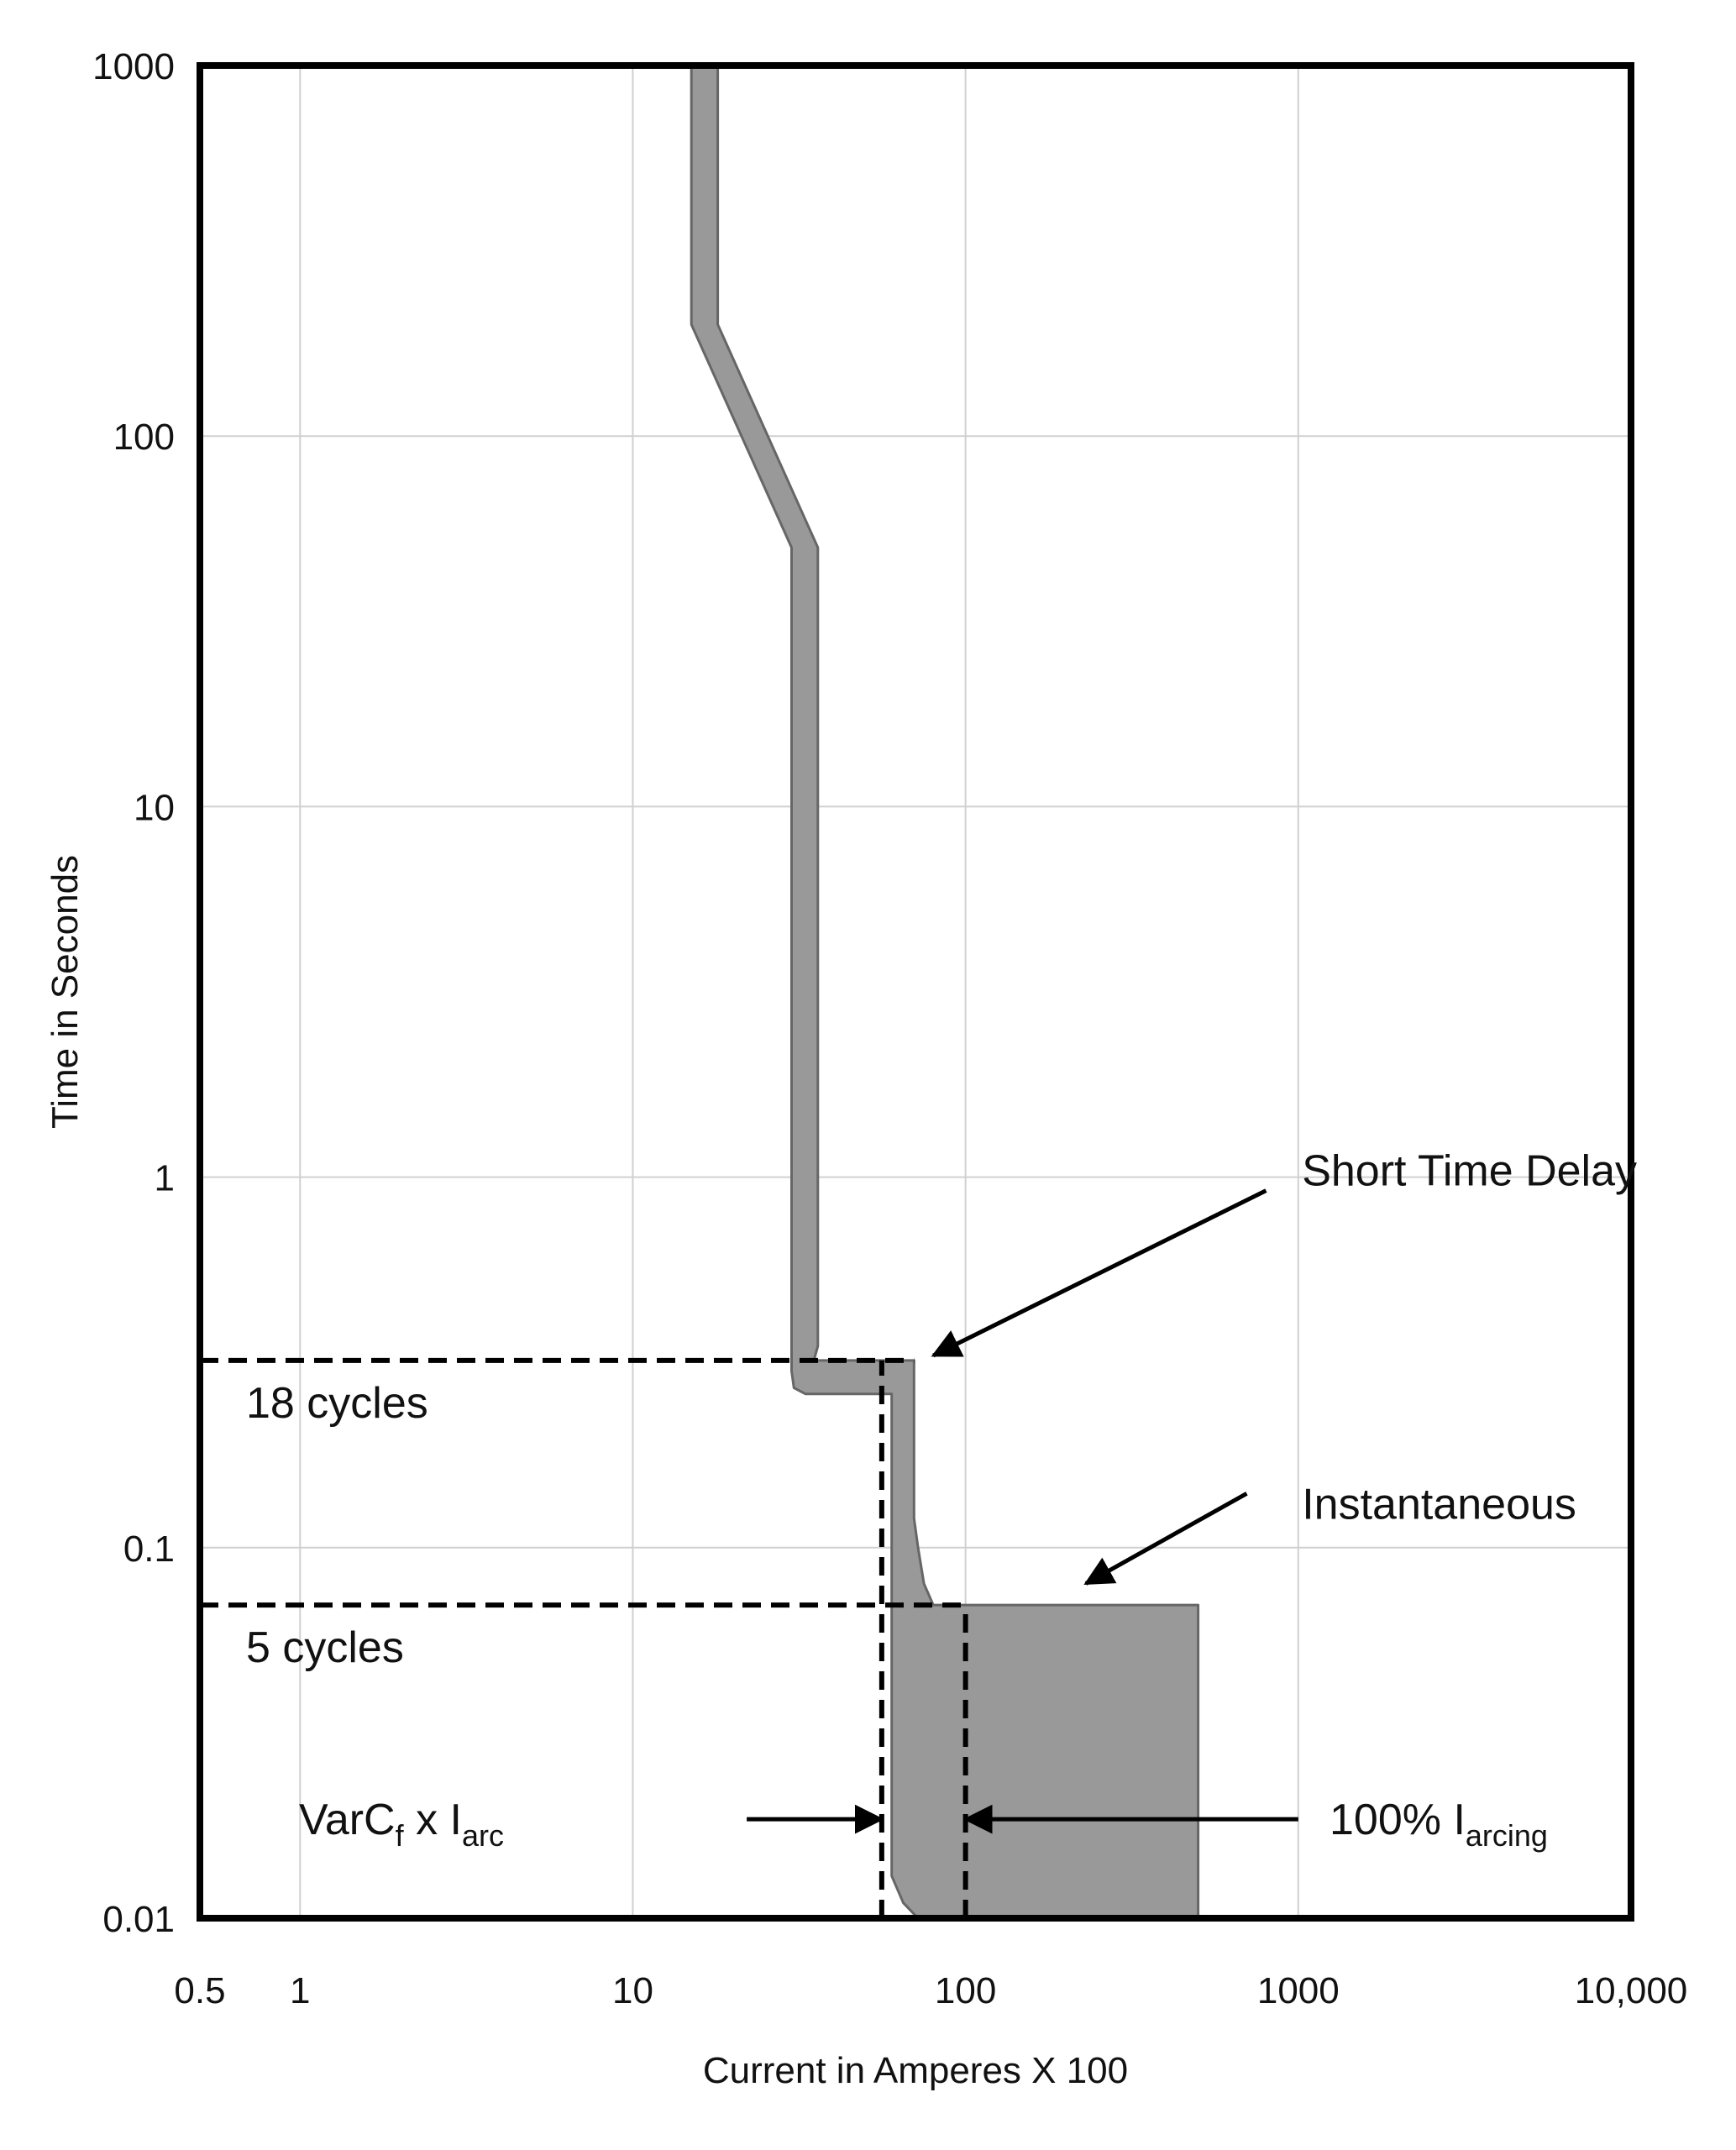 The image size is (1736, 2150). Describe the element at coordinates (133, 66) in the screenshot. I see `y-tick-label: 1000` at that location.